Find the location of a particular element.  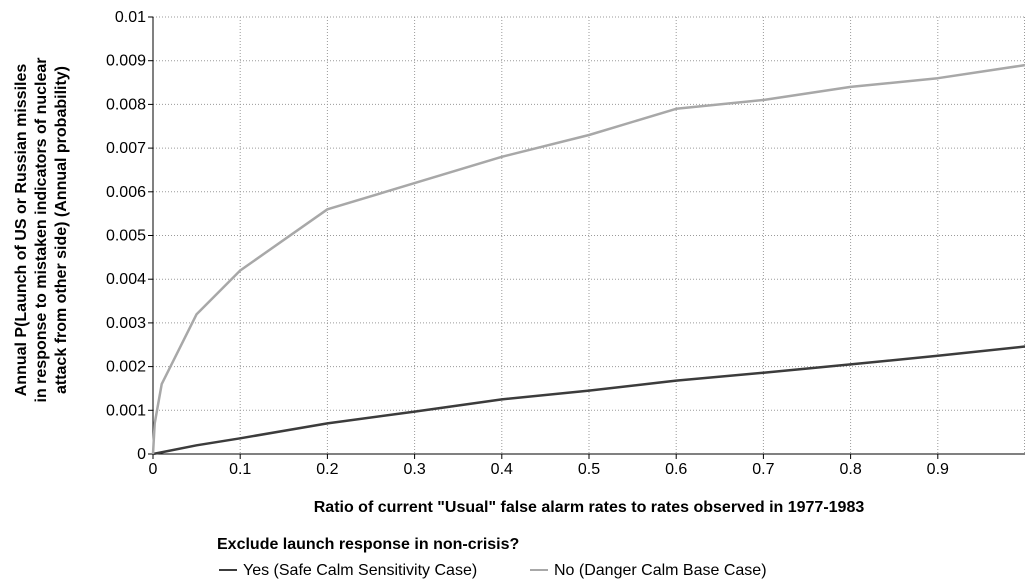

x-tick-label: 0.9 is located at coordinates (938, 469).